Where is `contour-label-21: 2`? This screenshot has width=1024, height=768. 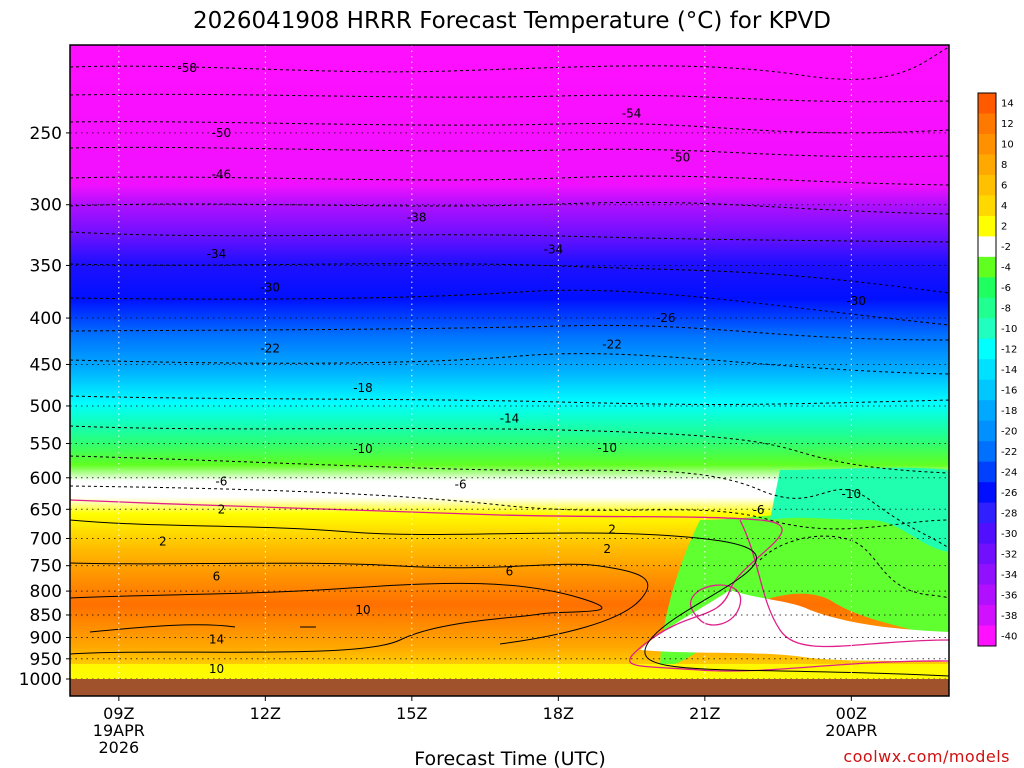 contour-label-21: 2 is located at coordinates (222, 509).